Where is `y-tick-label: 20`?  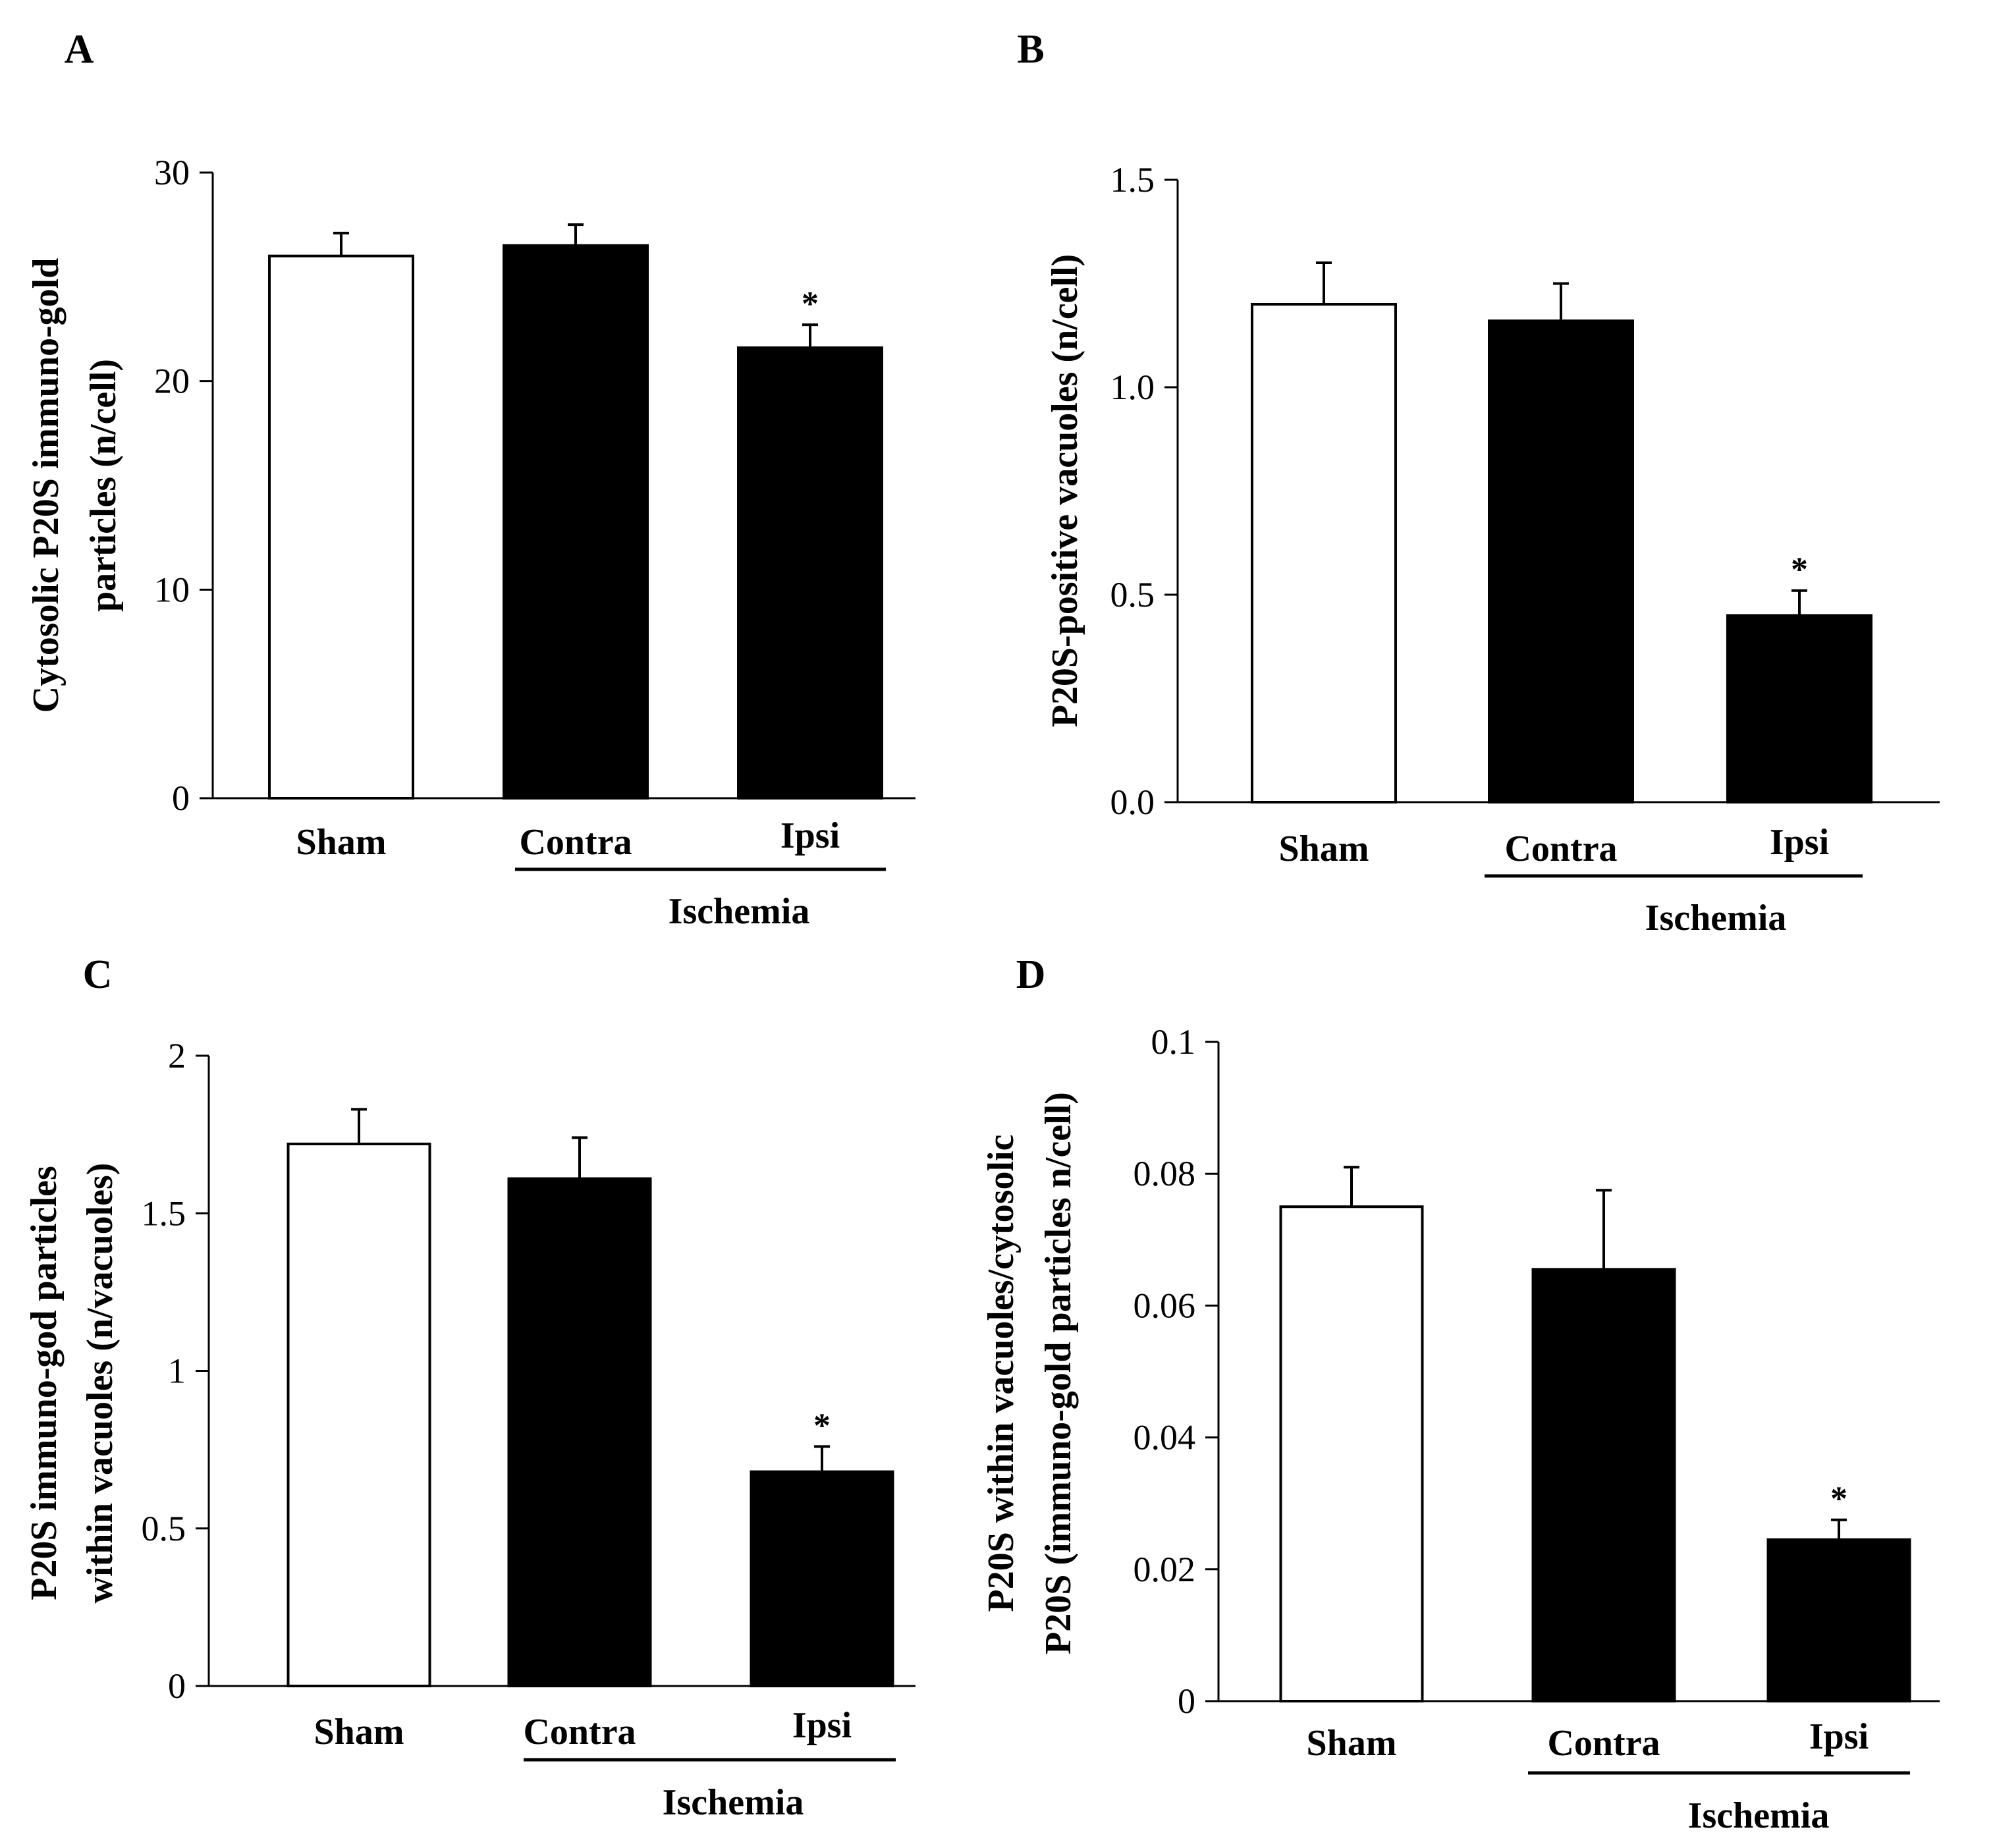
y-tick-label: 20 is located at coordinates (172, 381).